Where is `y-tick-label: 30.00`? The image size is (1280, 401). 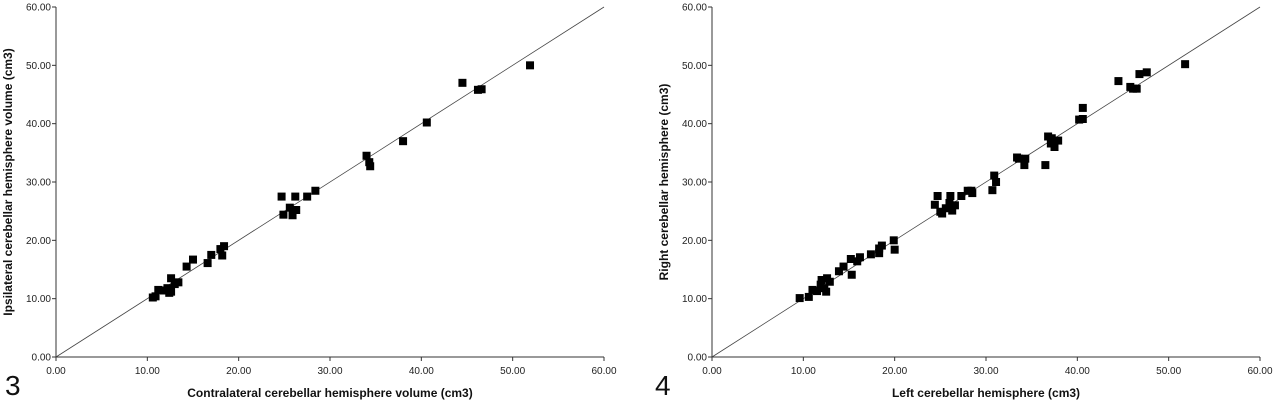
y-tick-label: 30.00 is located at coordinates (38, 183).